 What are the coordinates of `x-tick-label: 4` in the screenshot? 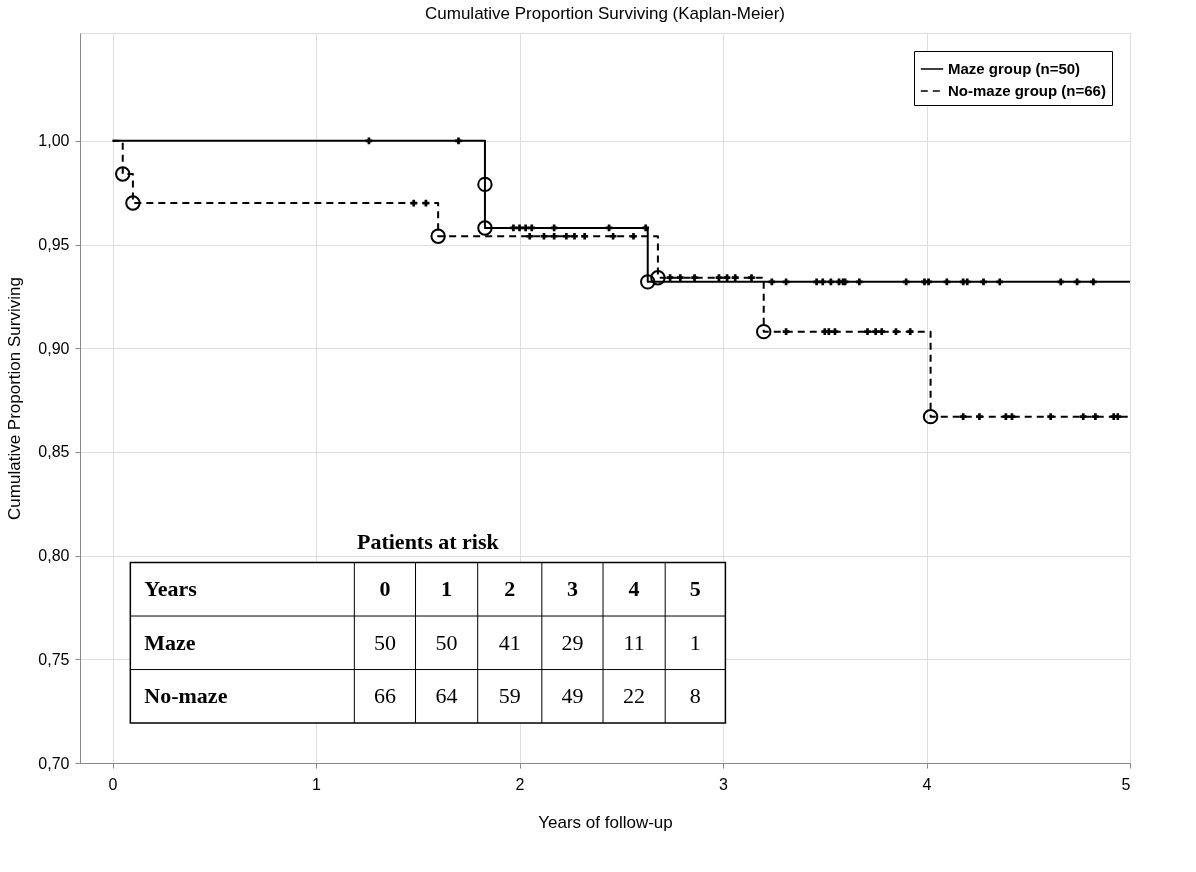 It's located at (927, 784).